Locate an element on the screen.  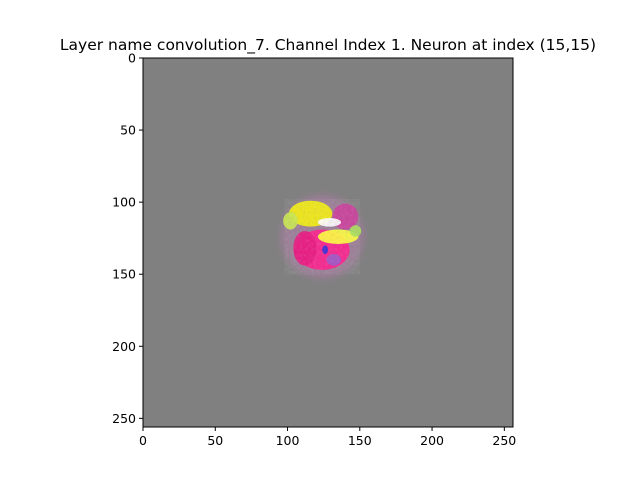
y-tick-label: 150 is located at coordinates (124, 274).